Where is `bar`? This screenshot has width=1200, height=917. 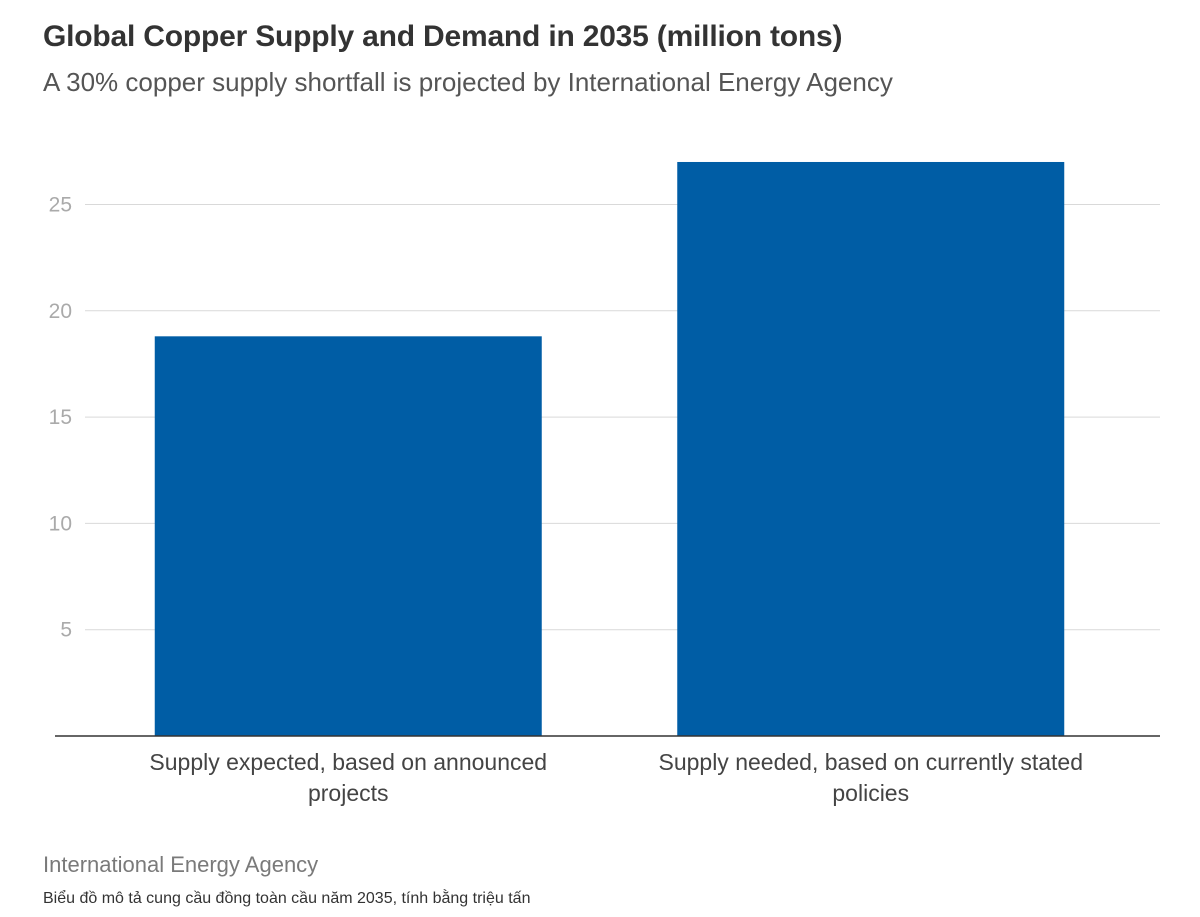 bar is located at coordinates (348, 536).